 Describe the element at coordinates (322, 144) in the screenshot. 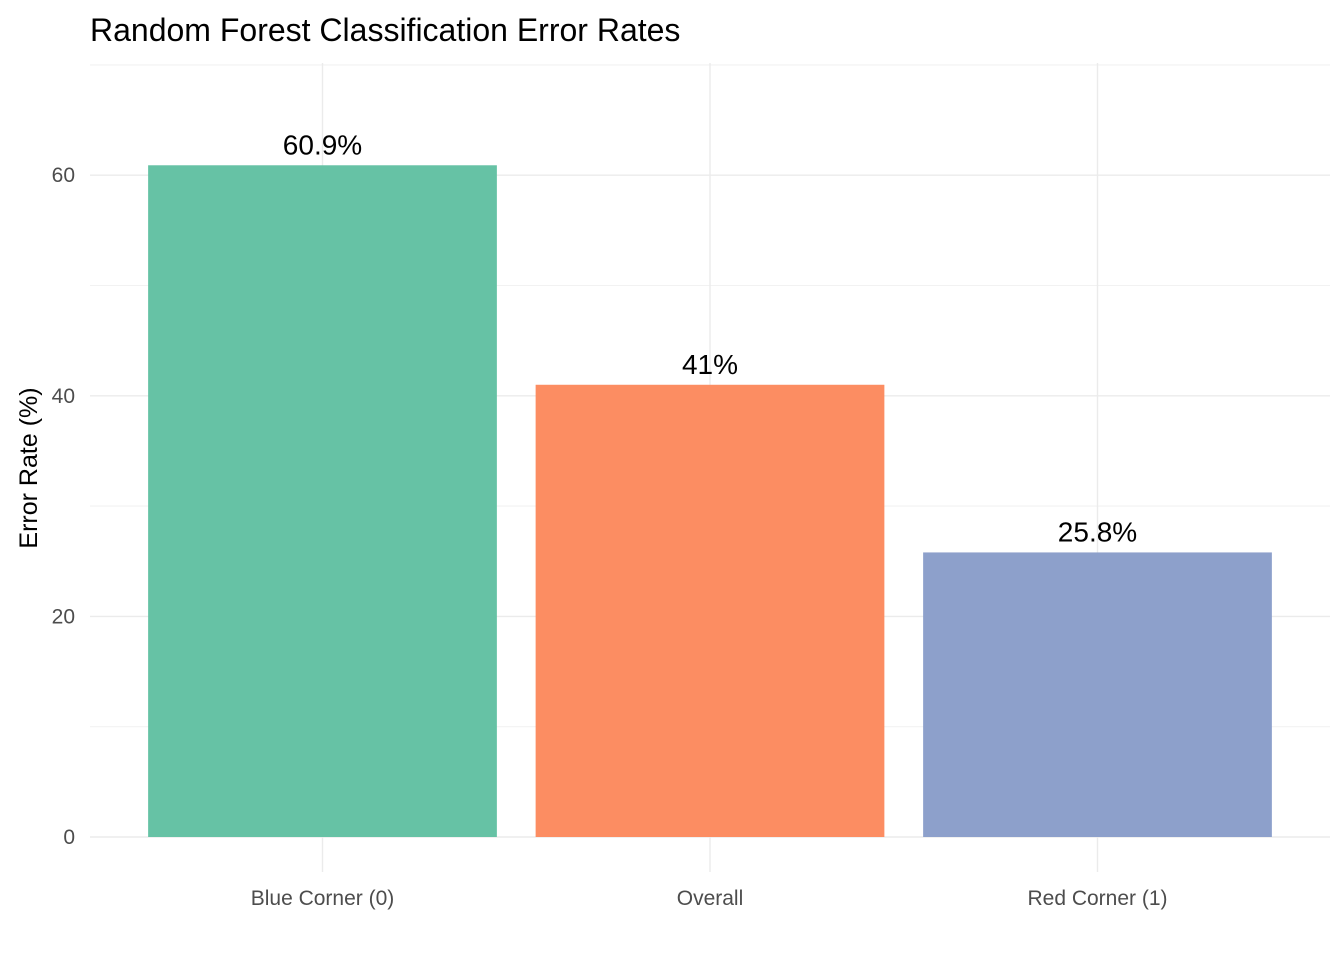

I see `bar-value-label: 60.9%` at that location.